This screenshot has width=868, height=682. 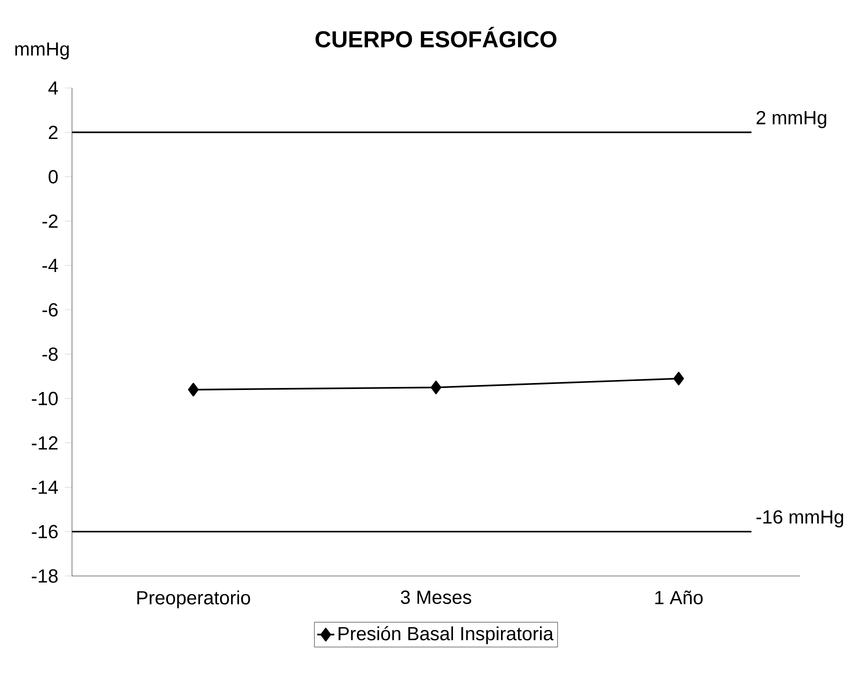 What do you see at coordinates (45, 576) in the screenshot?
I see `y-tick-label: -18` at bounding box center [45, 576].